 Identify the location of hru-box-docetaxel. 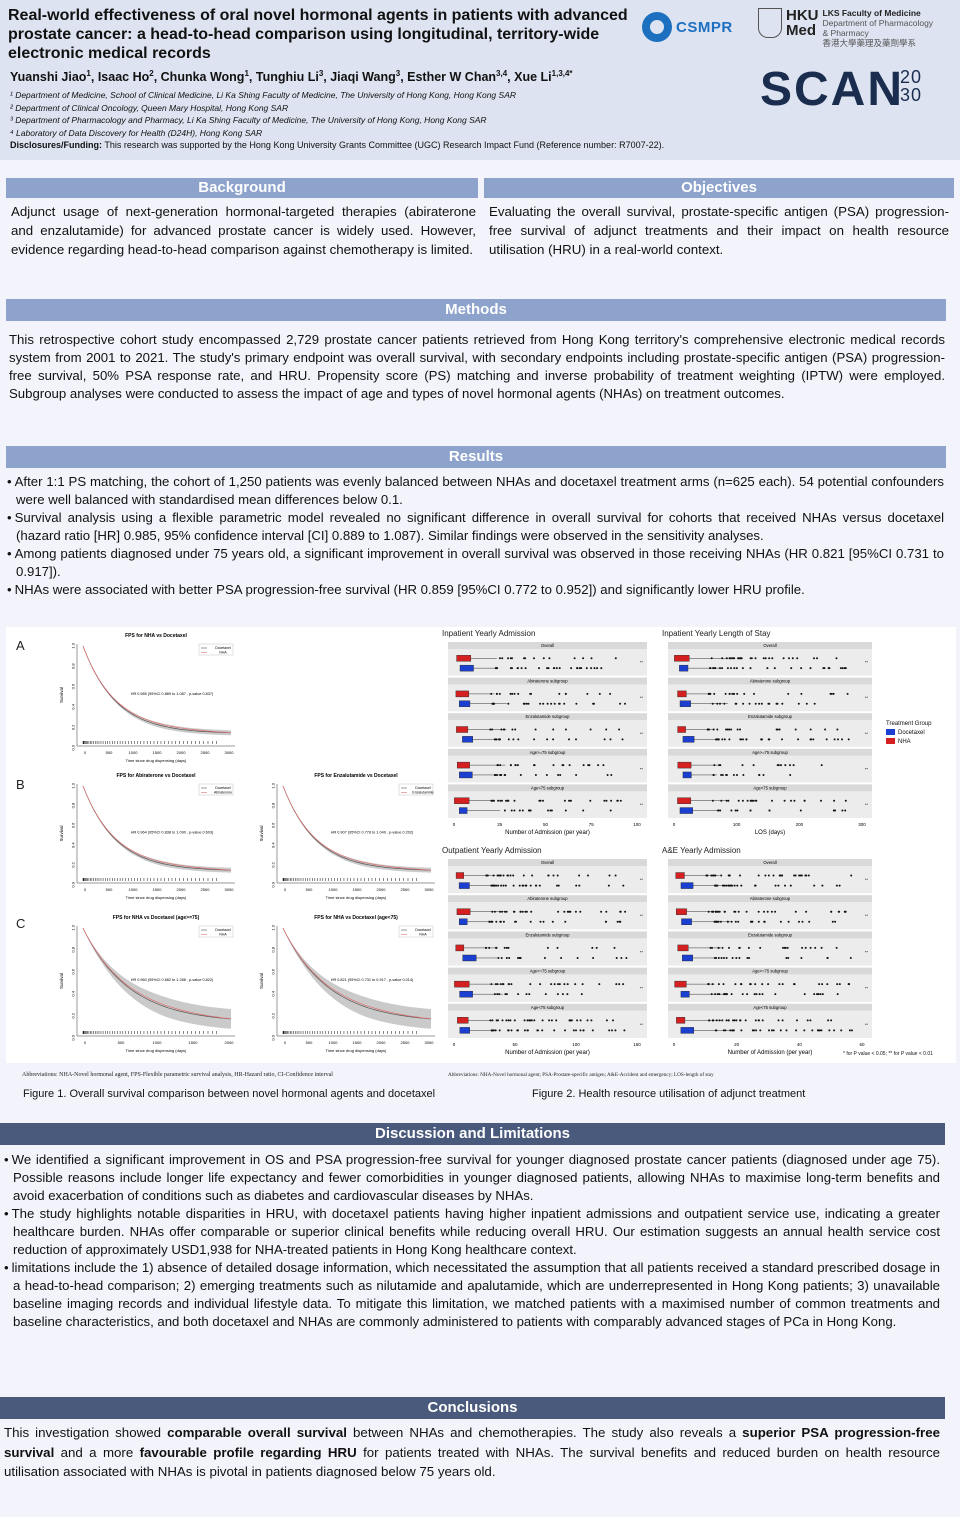
(687, 1030).